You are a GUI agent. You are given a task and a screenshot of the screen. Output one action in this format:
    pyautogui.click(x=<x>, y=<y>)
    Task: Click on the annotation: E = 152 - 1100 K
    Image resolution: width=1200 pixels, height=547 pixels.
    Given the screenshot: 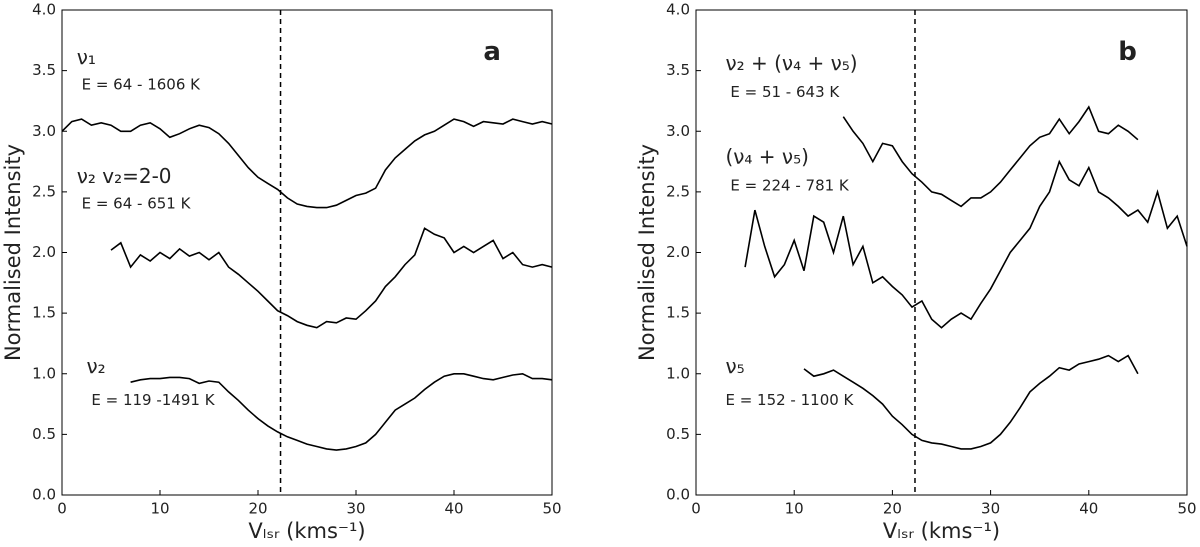 What is the action you would take?
    pyautogui.click(x=789, y=400)
    